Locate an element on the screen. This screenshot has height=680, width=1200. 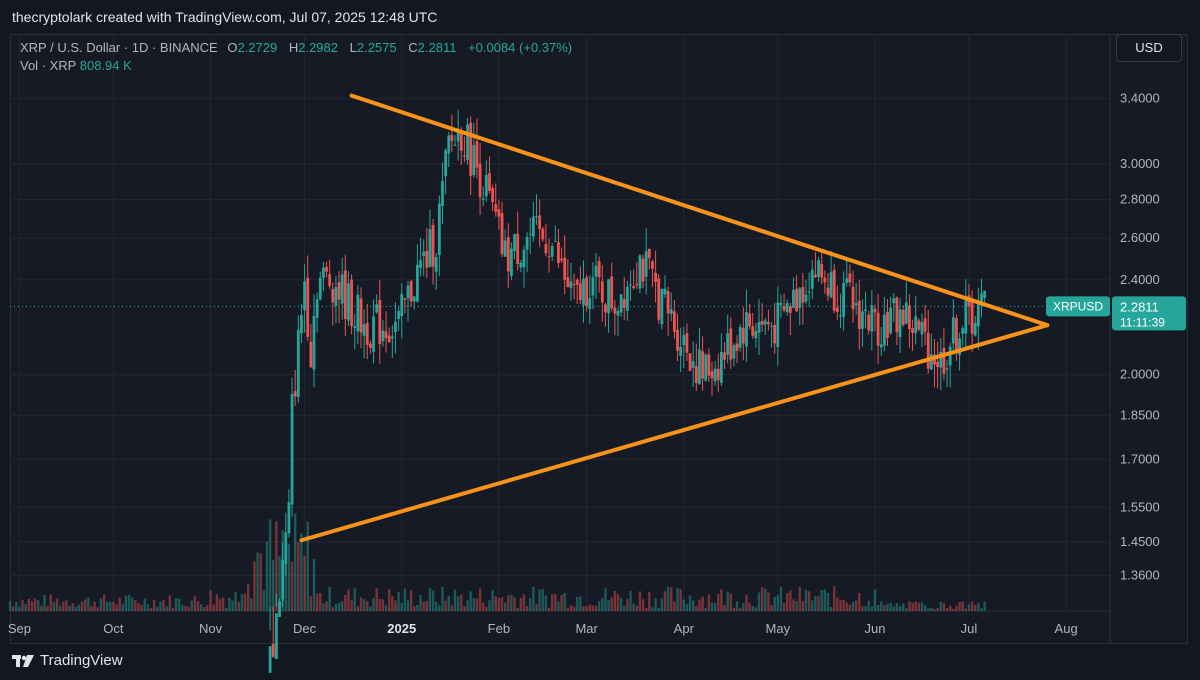
open-value: 2.2729 is located at coordinates (257, 47).